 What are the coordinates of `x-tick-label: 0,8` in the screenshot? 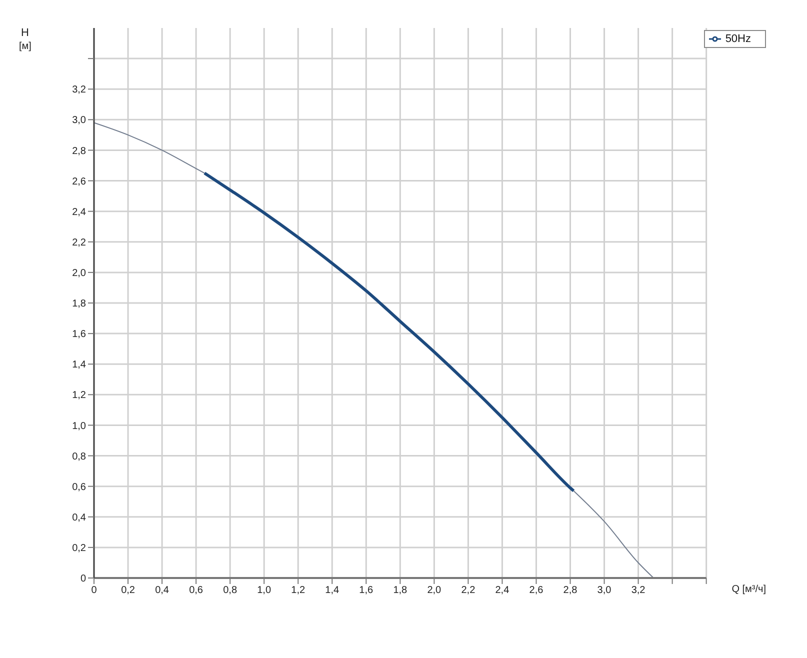 It's located at (230, 590).